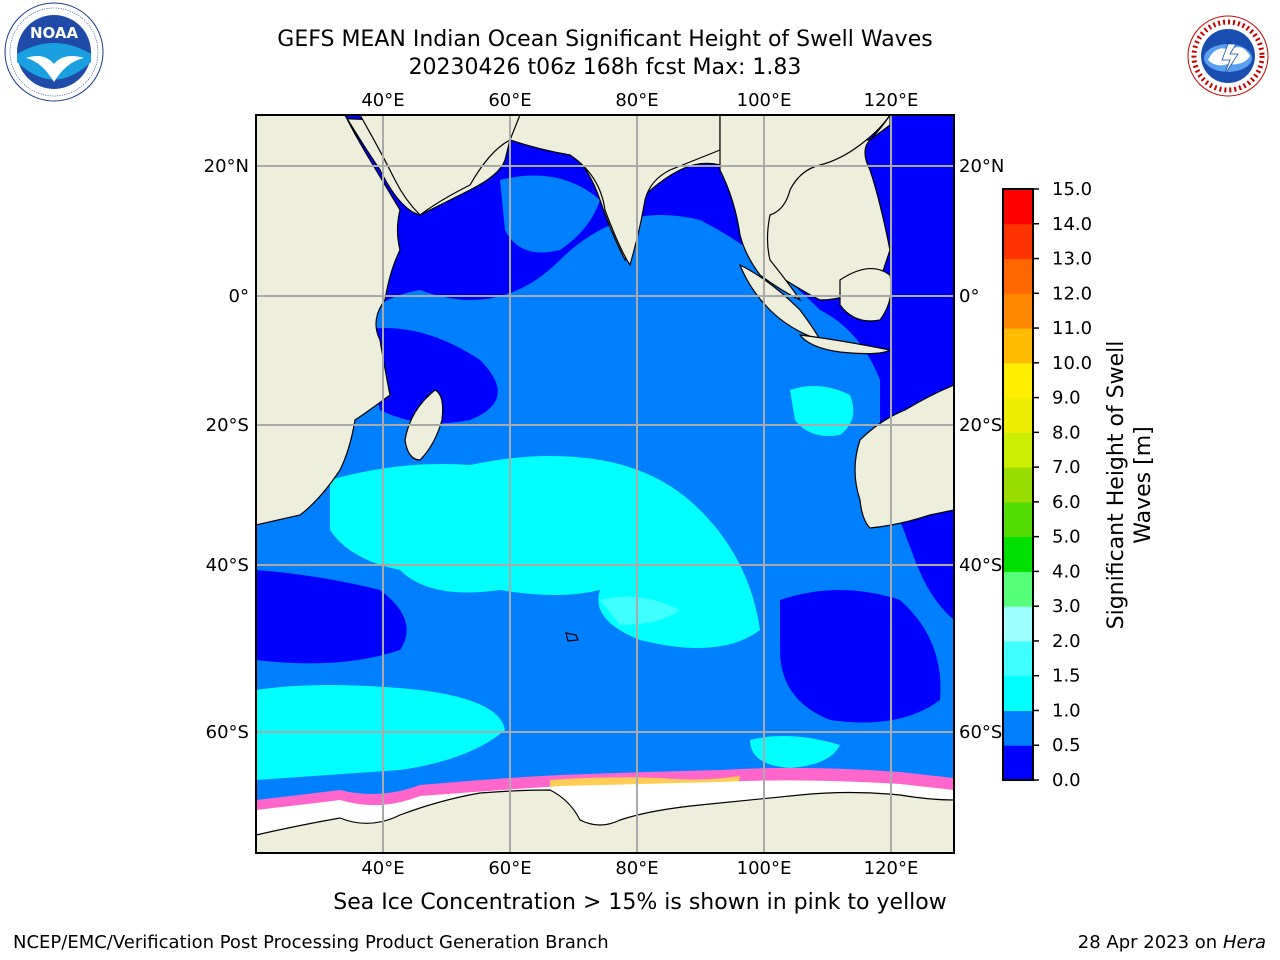 The width and height of the screenshot is (1280, 960). What do you see at coordinates (980, 565) in the screenshot?
I see `lat-label-right: 40°S` at bounding box center [980, 565].